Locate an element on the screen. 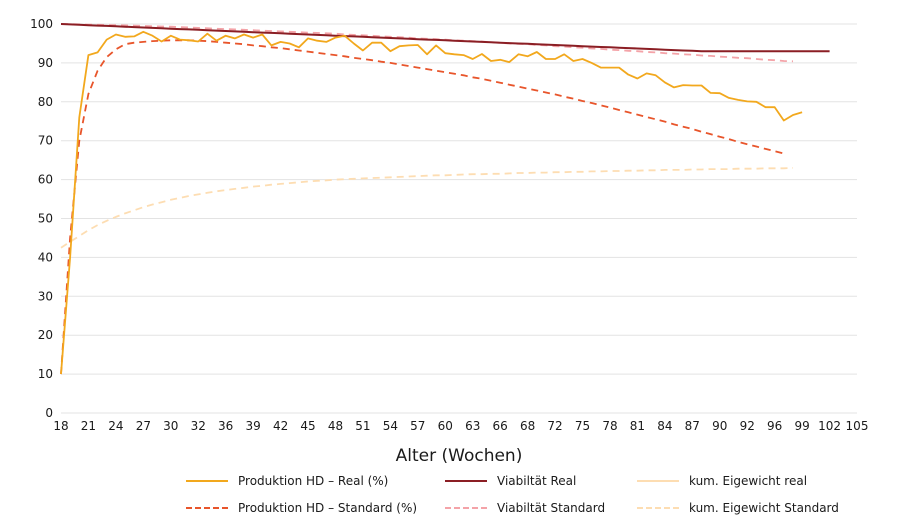 The height and width of the screenshot is (531, 904). legend-item: kum. Eigewicht Standard is located at coordinates (738, 508).